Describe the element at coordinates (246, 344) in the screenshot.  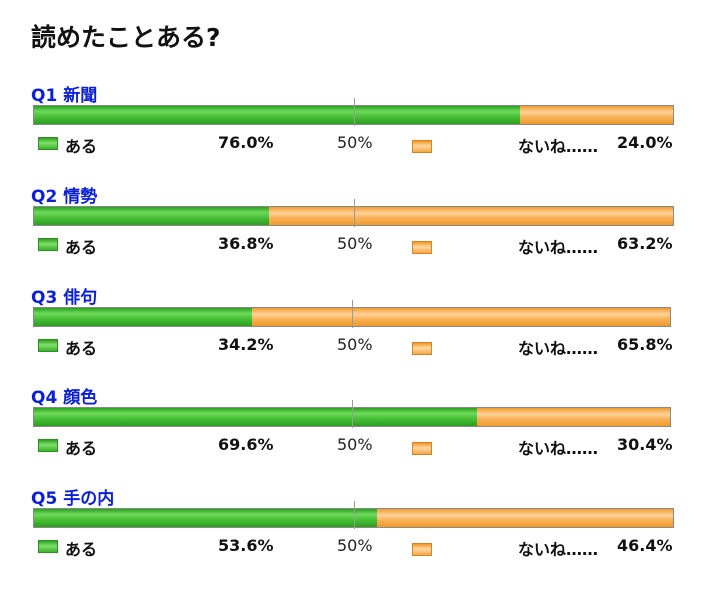
I see `yes-value-label: 34.2%` at that location.